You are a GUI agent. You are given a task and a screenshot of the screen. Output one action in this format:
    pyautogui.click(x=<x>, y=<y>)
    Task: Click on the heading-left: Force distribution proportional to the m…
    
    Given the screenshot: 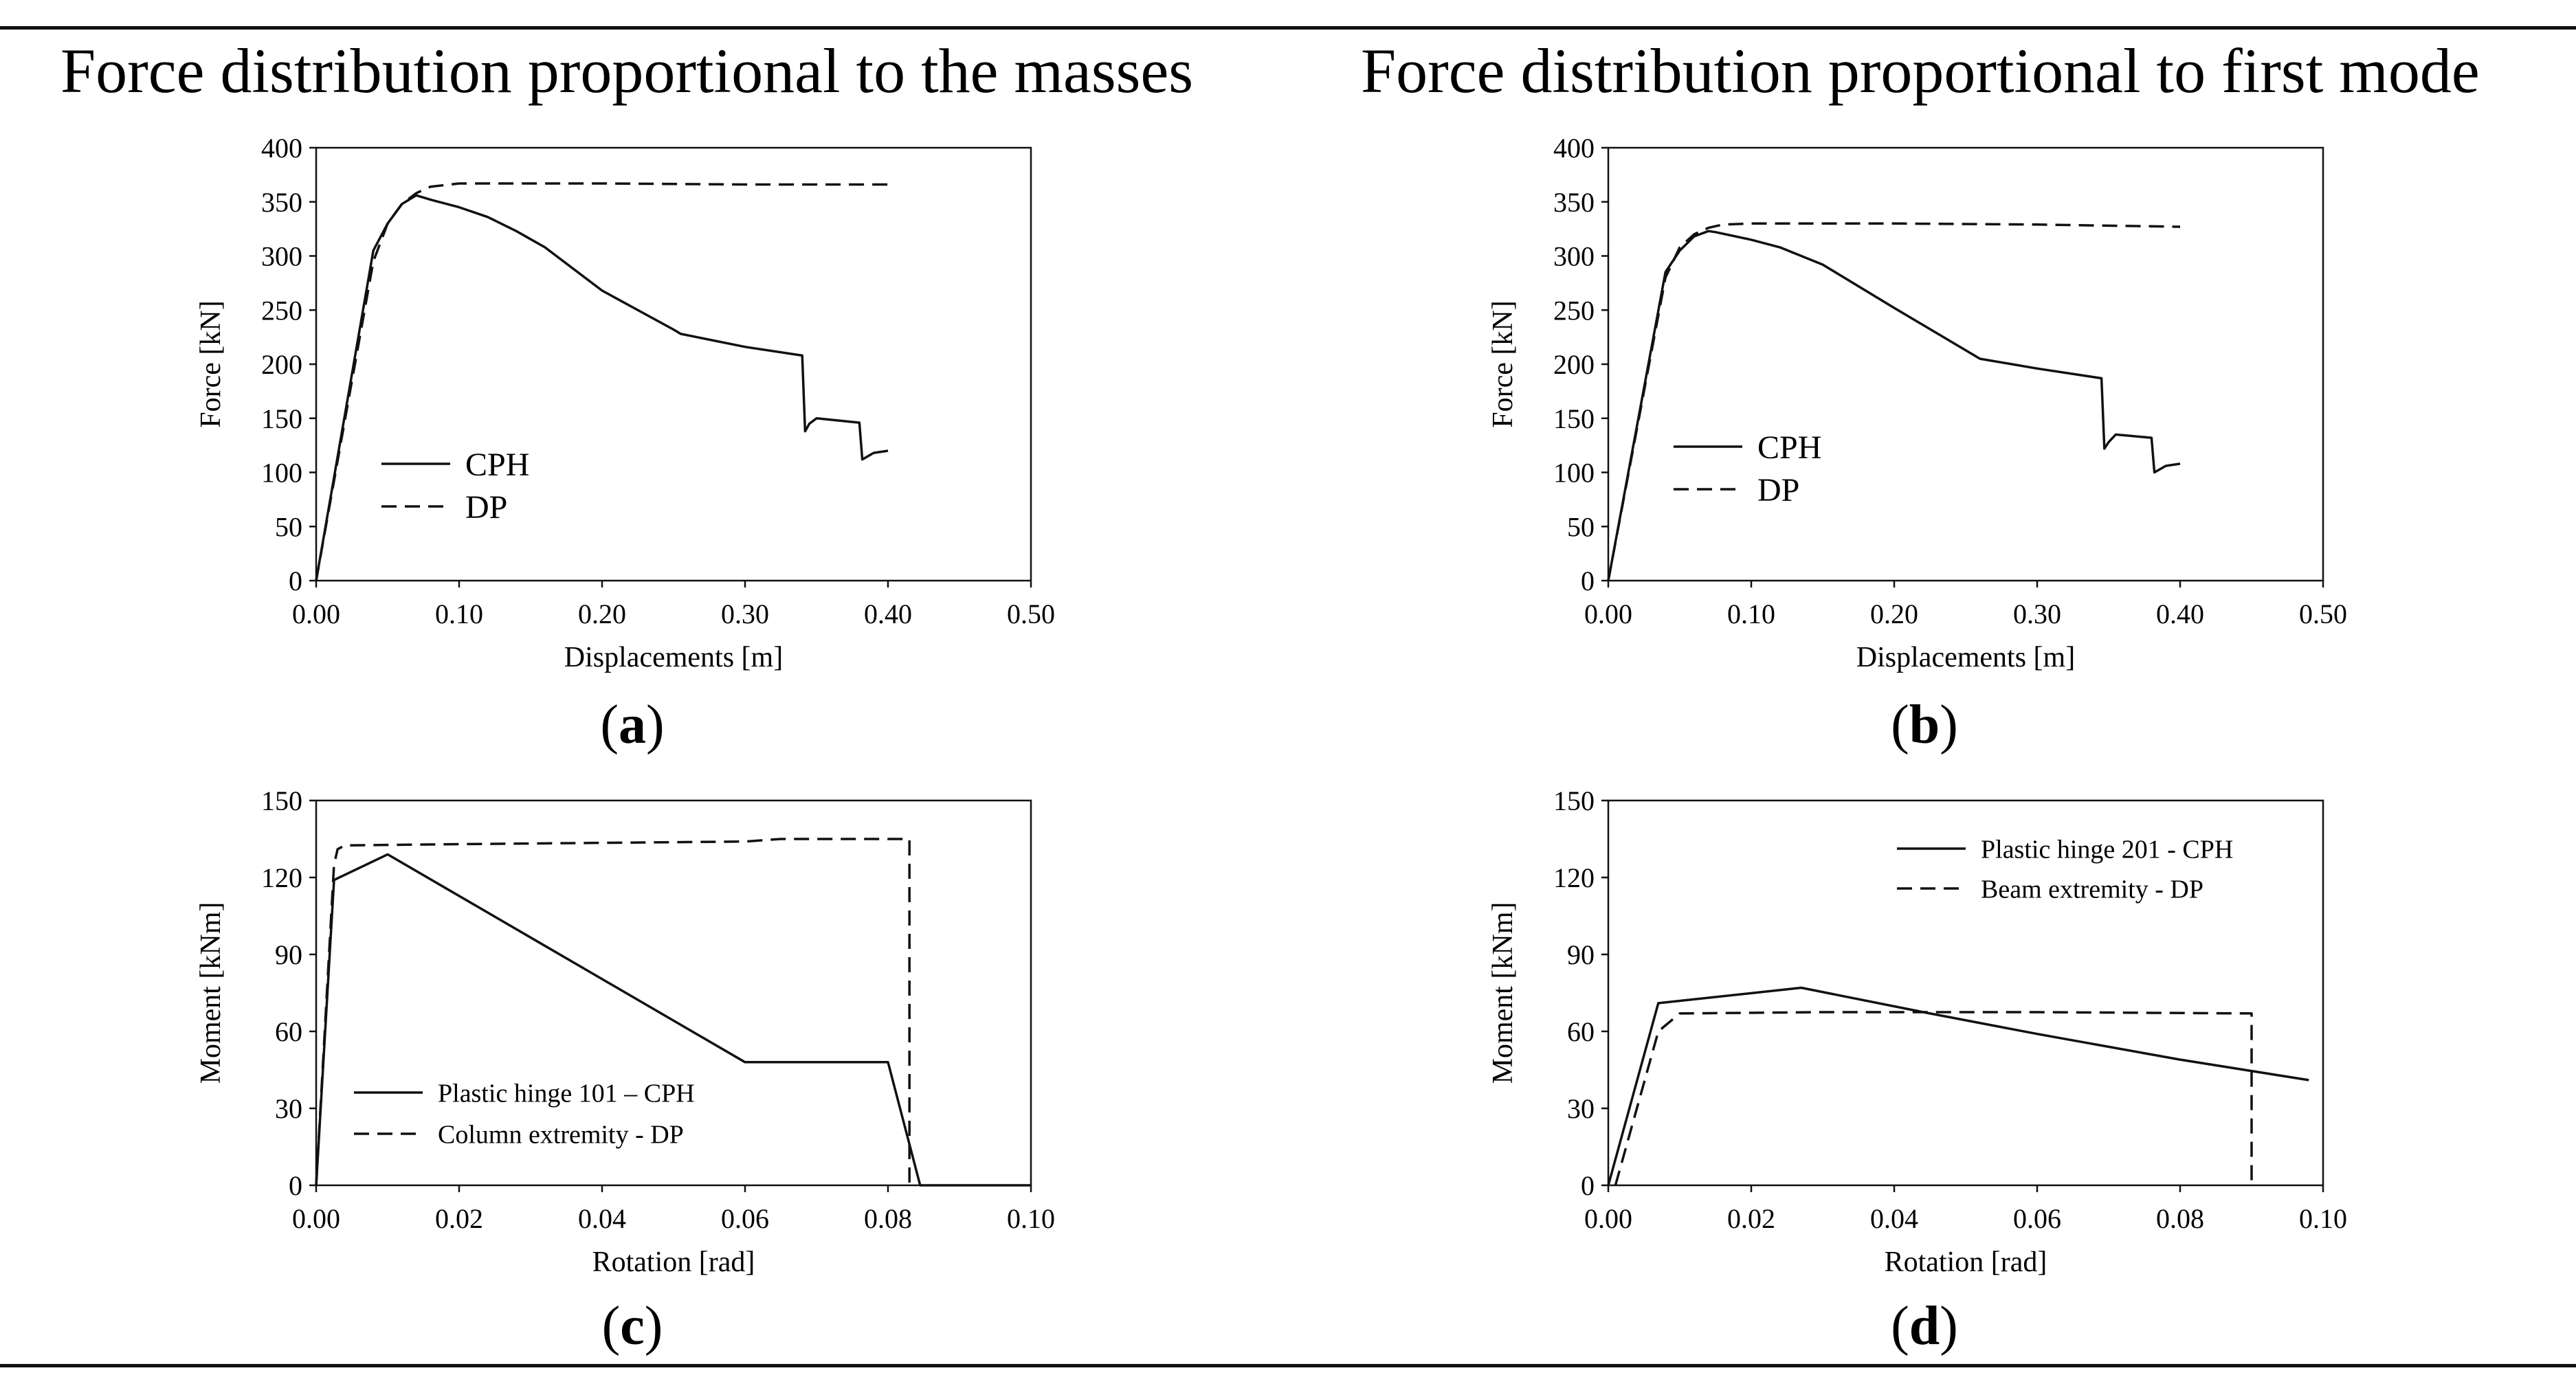 What is the action you would take?
    pyautogui.click(x=627, y=71)
    